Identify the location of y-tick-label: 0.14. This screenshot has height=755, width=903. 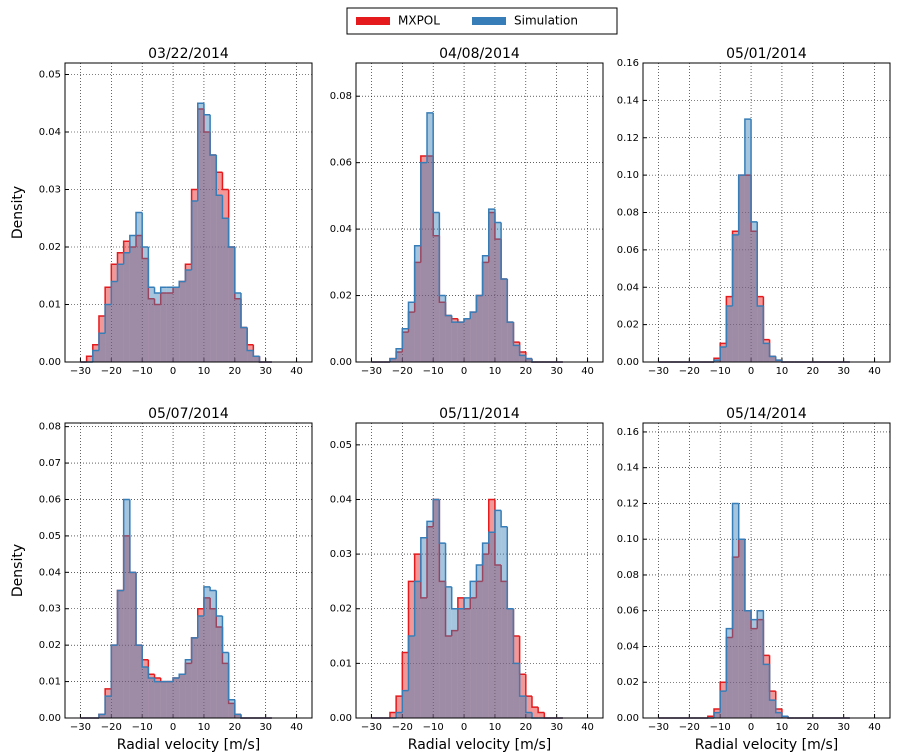
(628, 468).